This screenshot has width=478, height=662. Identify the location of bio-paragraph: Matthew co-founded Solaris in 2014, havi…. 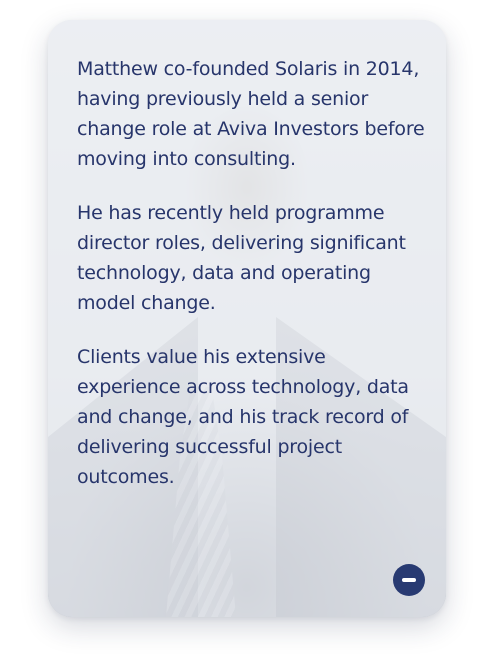
(251, 114).